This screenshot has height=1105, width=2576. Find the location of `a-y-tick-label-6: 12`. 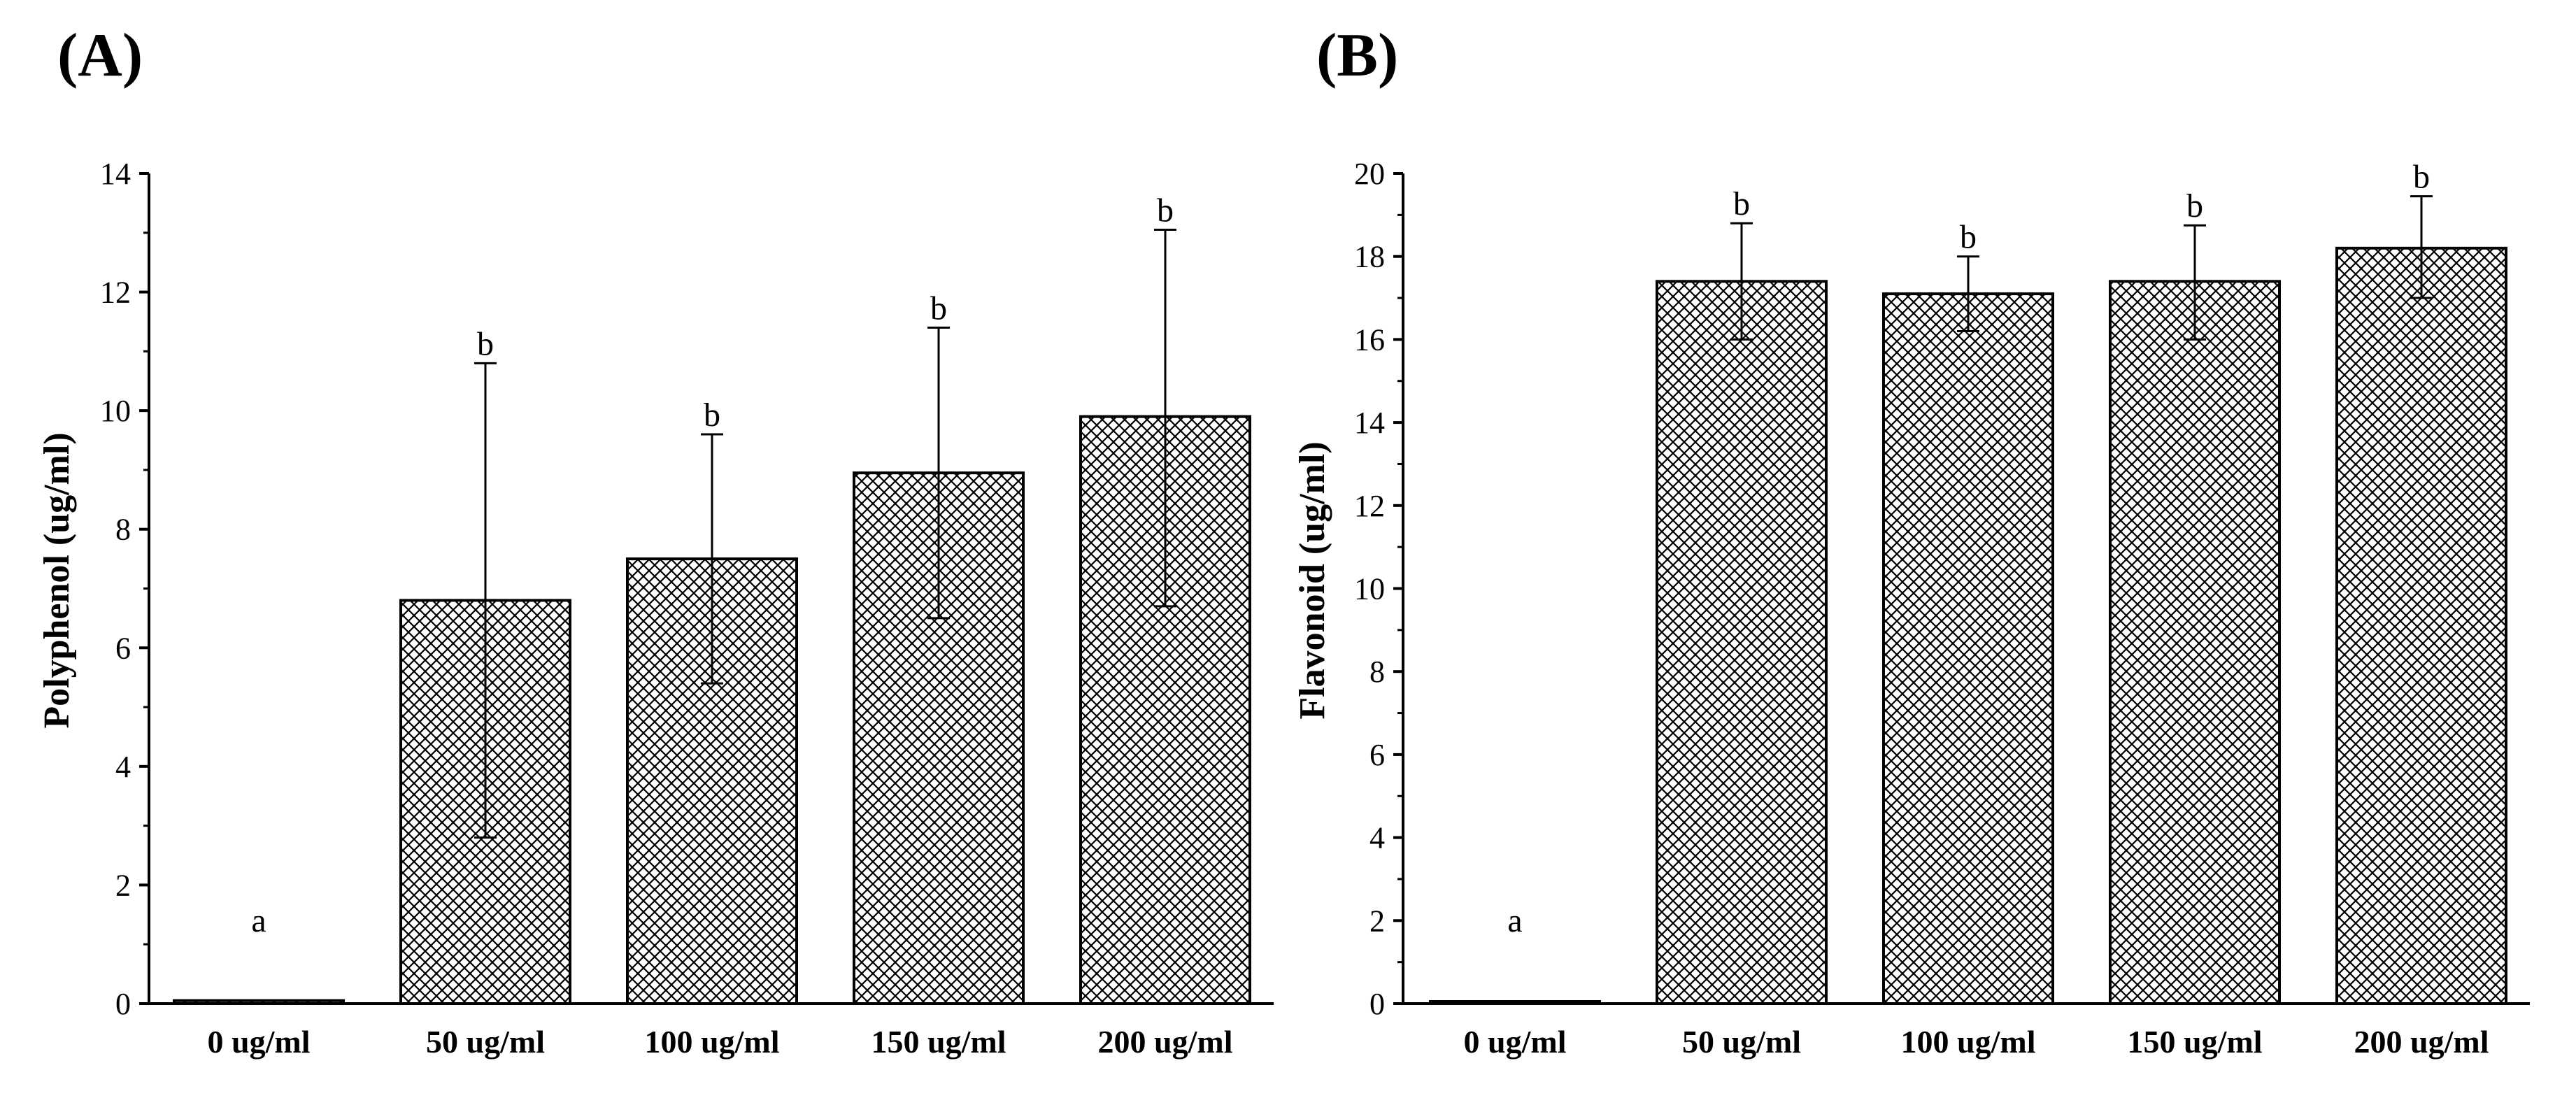

a-y-tick-label-6: 12 is located at coordinates (115, 293).